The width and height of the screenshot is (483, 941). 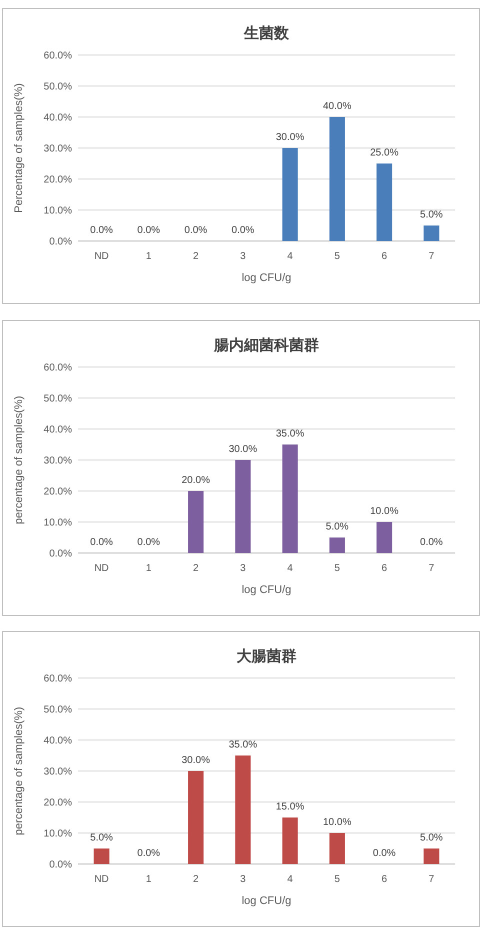 What do you see at coordinates (384, 153) in the screenshot?
I see `data-label: 25.0%` at bounding box center [384, 153].